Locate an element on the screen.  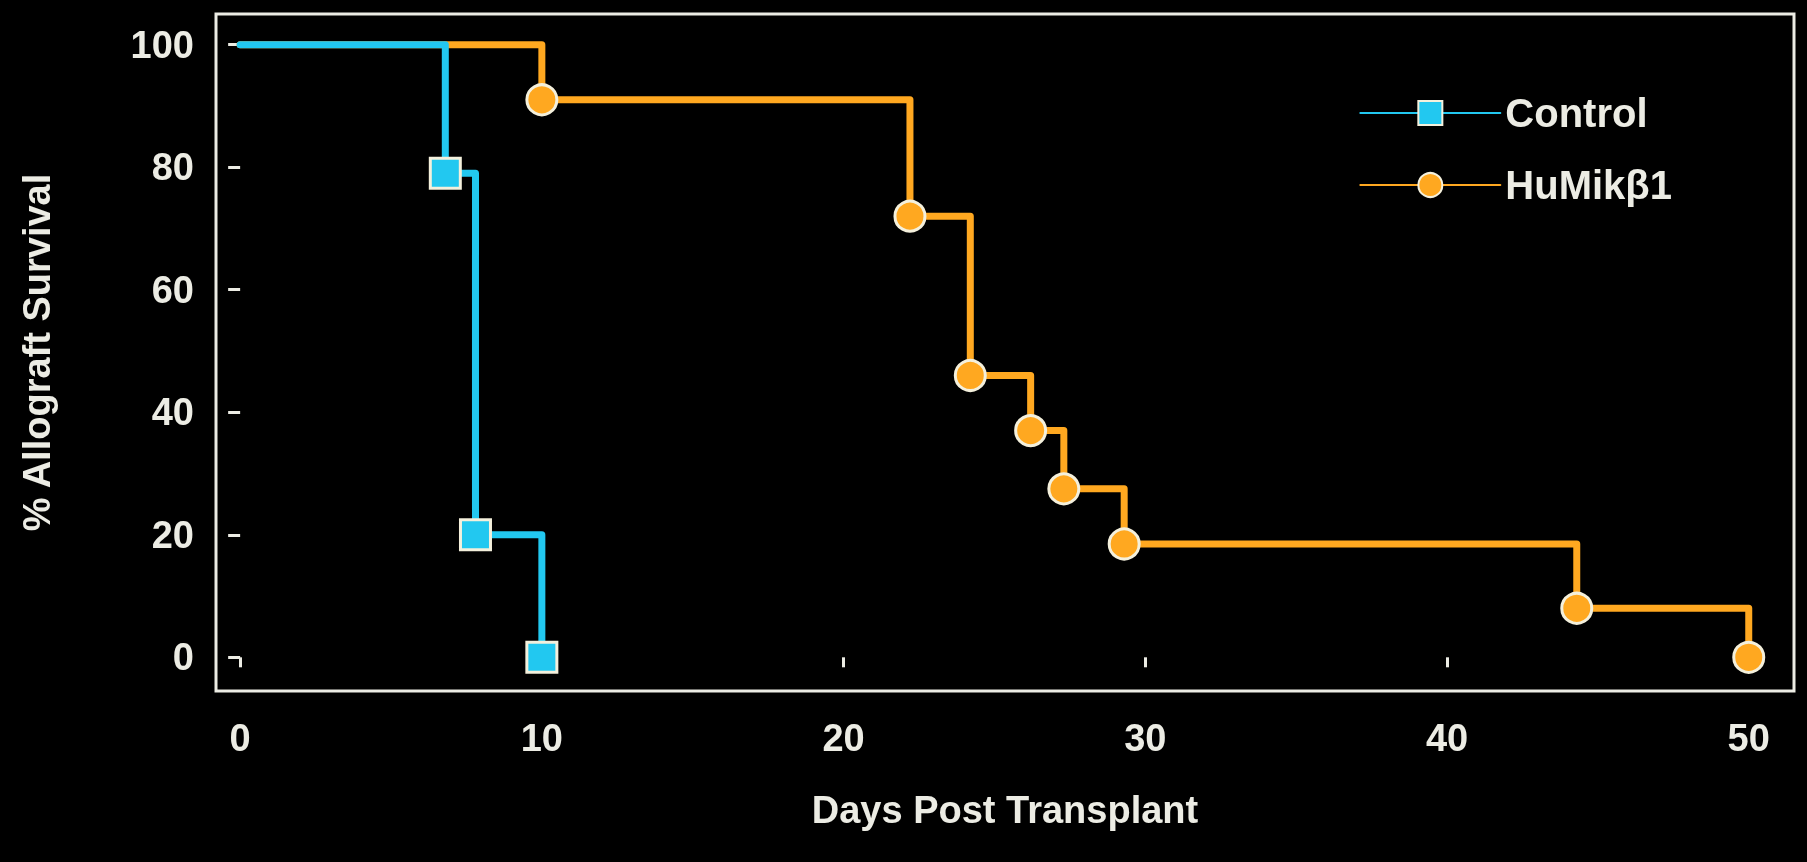
y-tick-label: 80 is located at coordinates (172, 167).